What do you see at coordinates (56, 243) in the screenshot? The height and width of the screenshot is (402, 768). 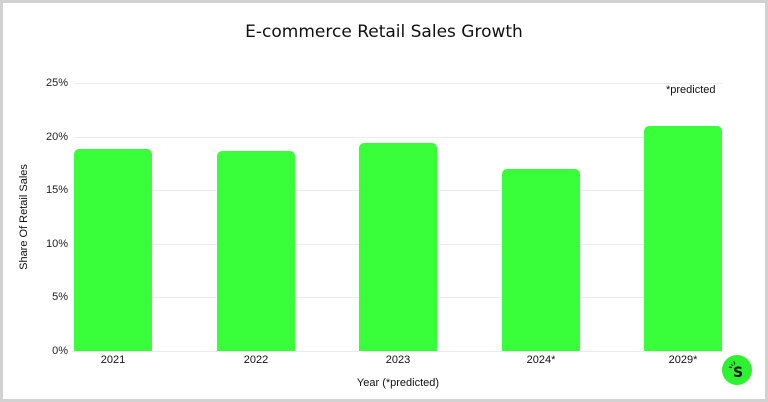 I see `y-tick-label: 10%` at bounding box center [56, 243].